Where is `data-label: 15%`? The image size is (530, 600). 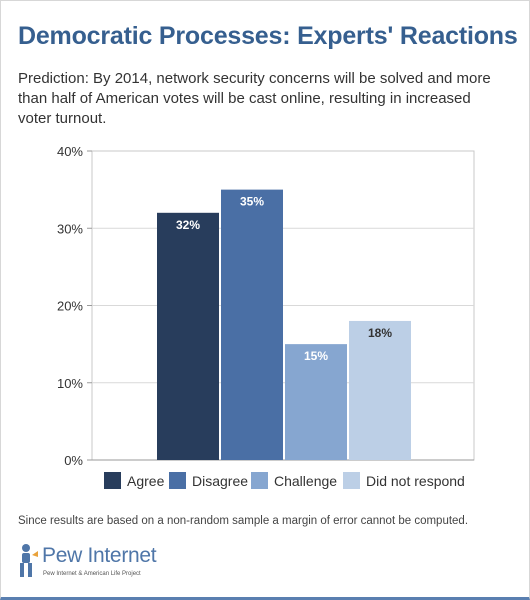
data-label: 15% is located at coordinates (316, 356).